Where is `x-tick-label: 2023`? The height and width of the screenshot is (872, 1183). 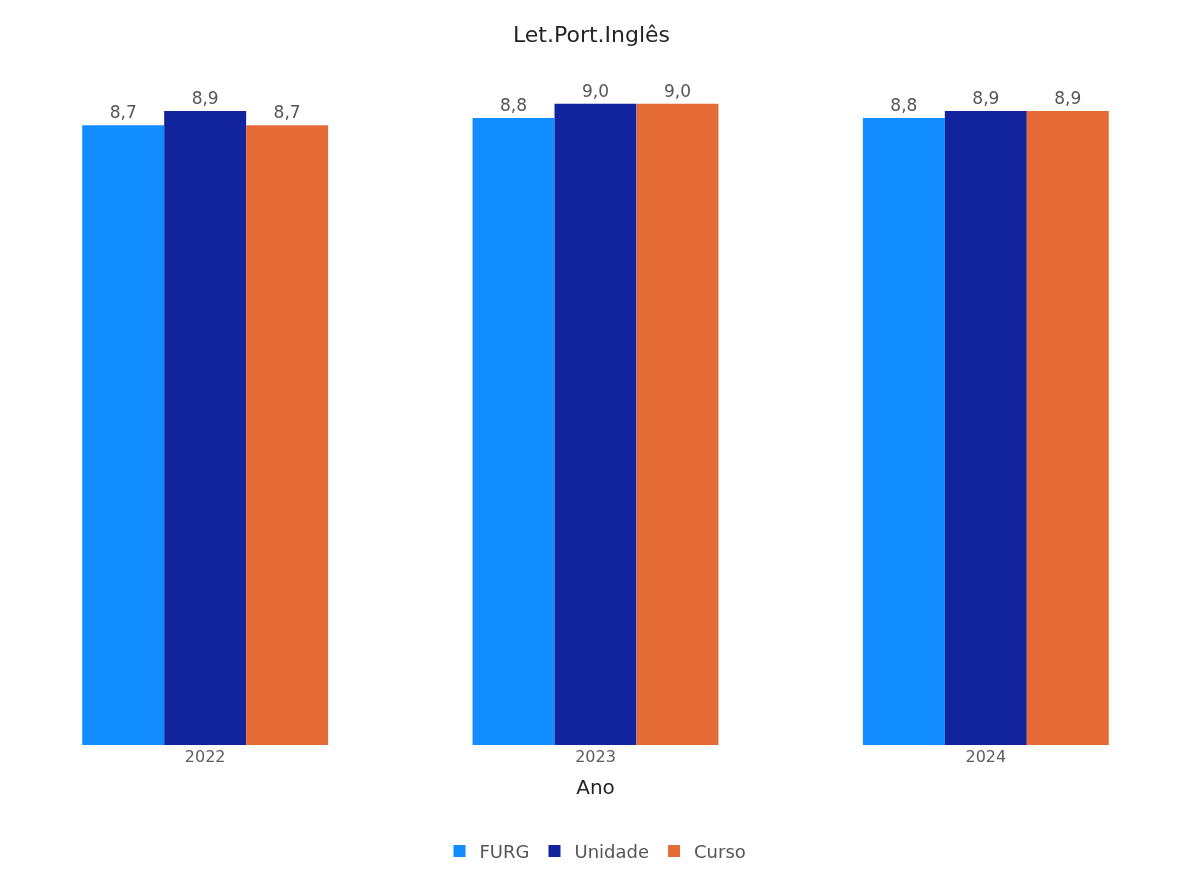
x-tick-label: 2023 is located at coordinates (595, 756).